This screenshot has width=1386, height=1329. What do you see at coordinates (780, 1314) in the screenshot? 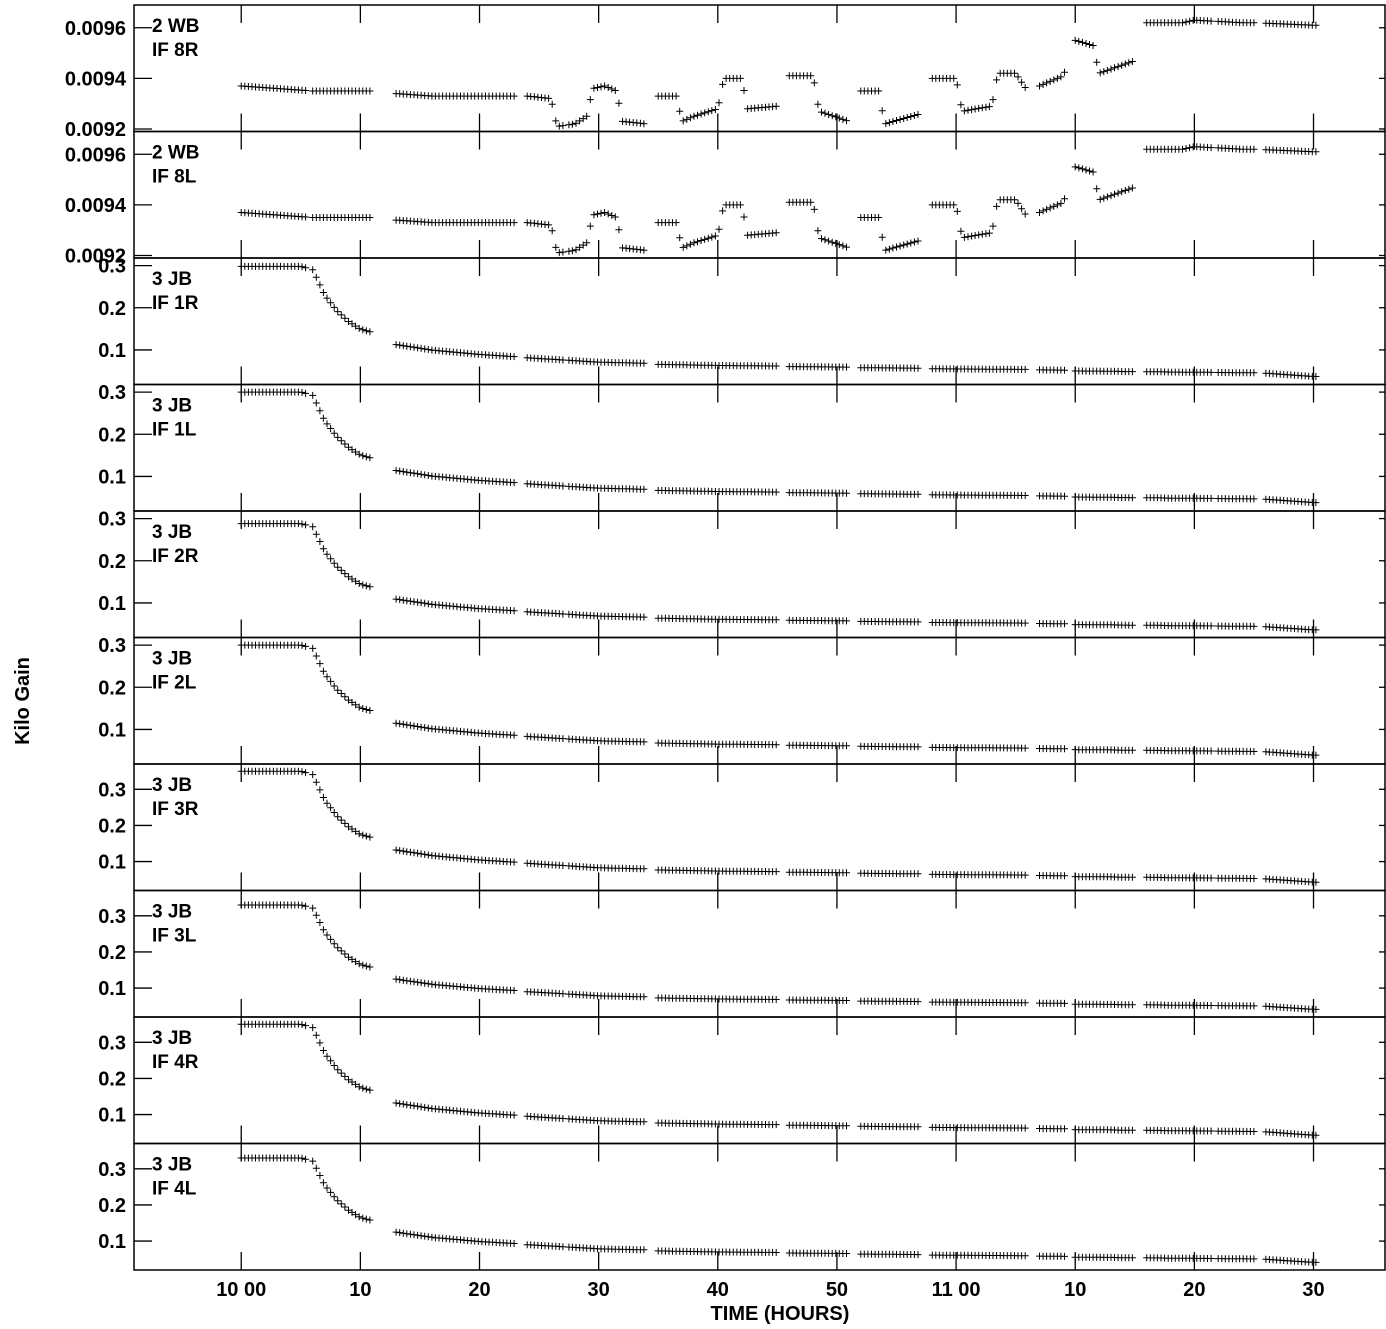
I see `x-axis-title: TIME (HOURS)` at bounding box center [780, 1314].